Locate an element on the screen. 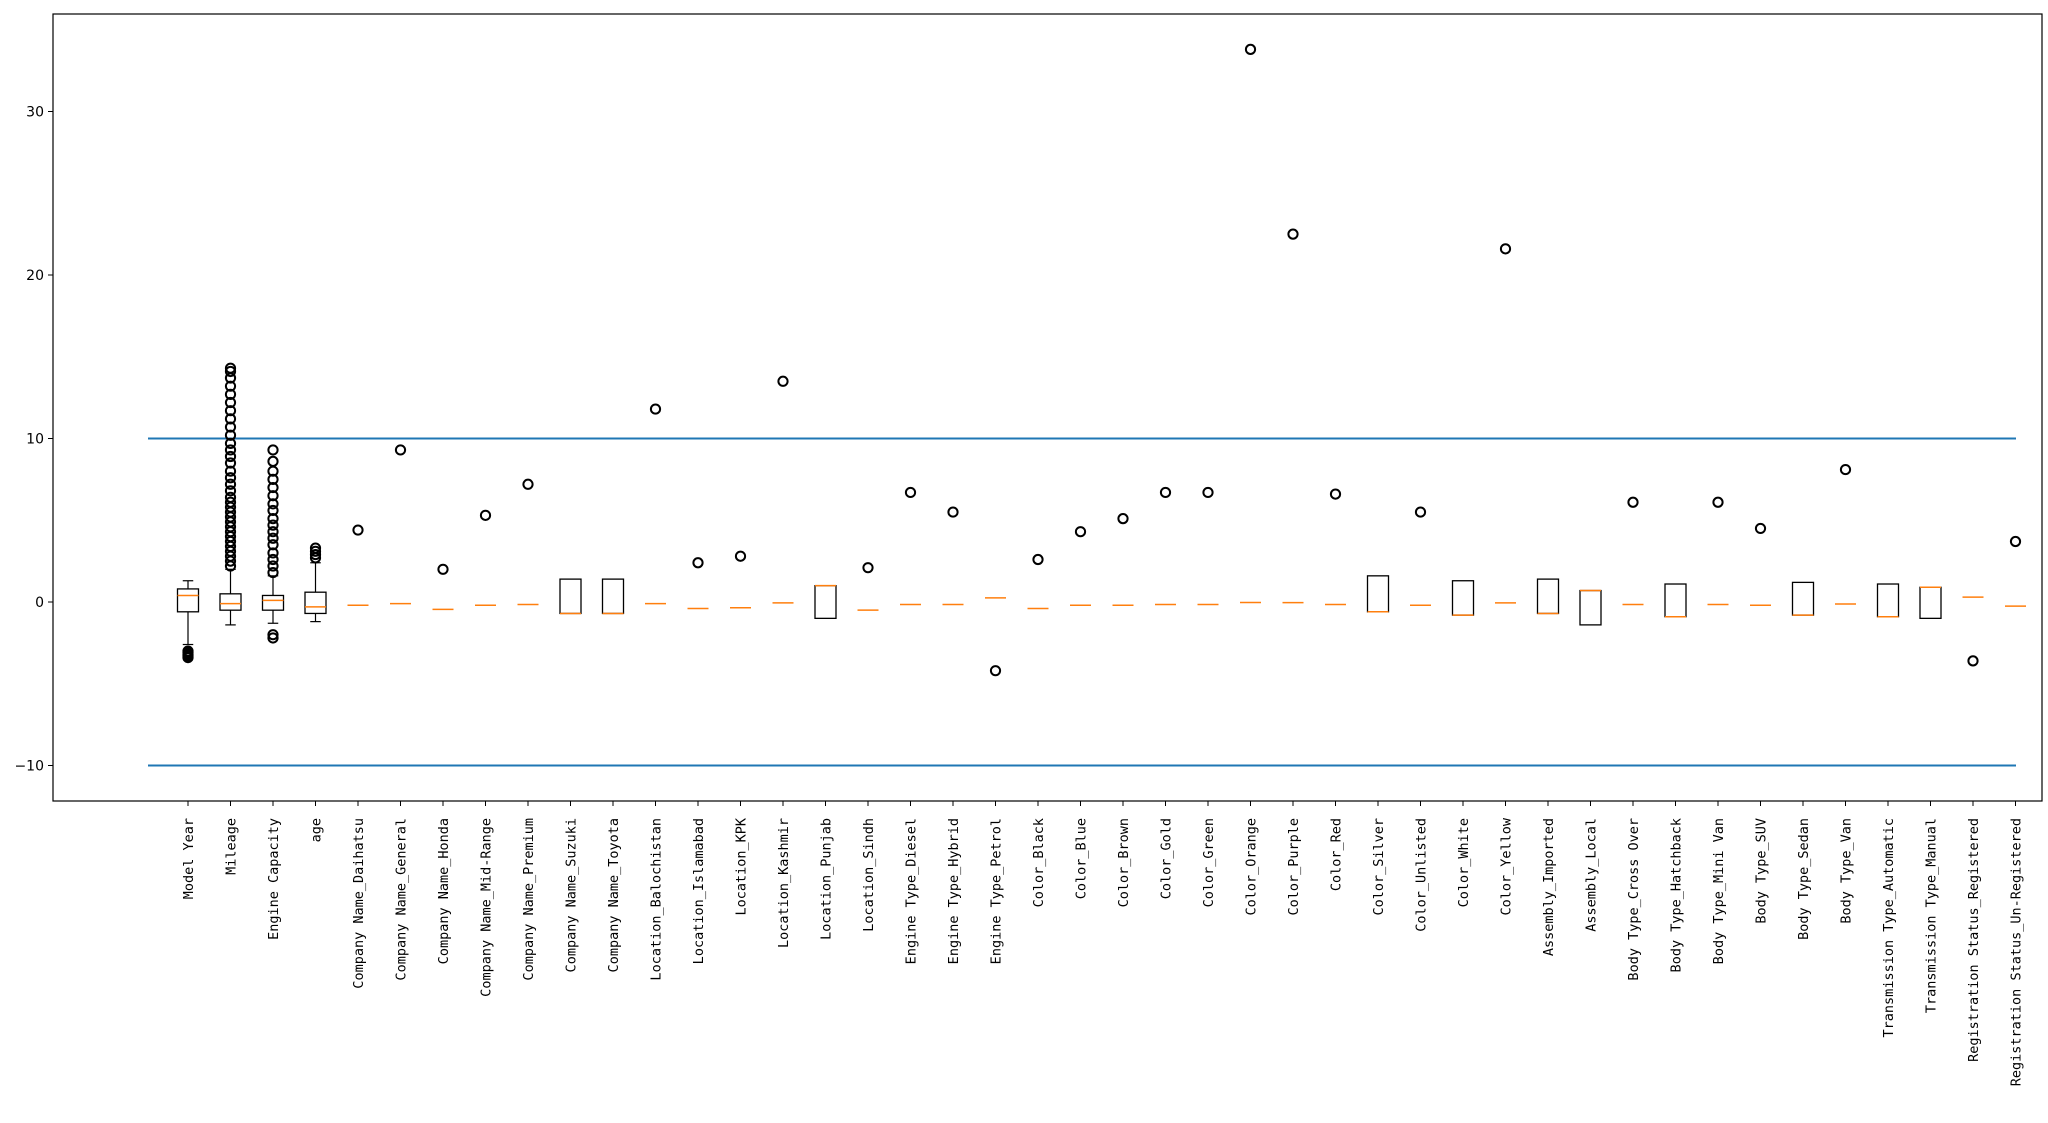 This screenshot has height=1123, width=2048. x-tick-label: Mileage is located at coordinates (232, 846).